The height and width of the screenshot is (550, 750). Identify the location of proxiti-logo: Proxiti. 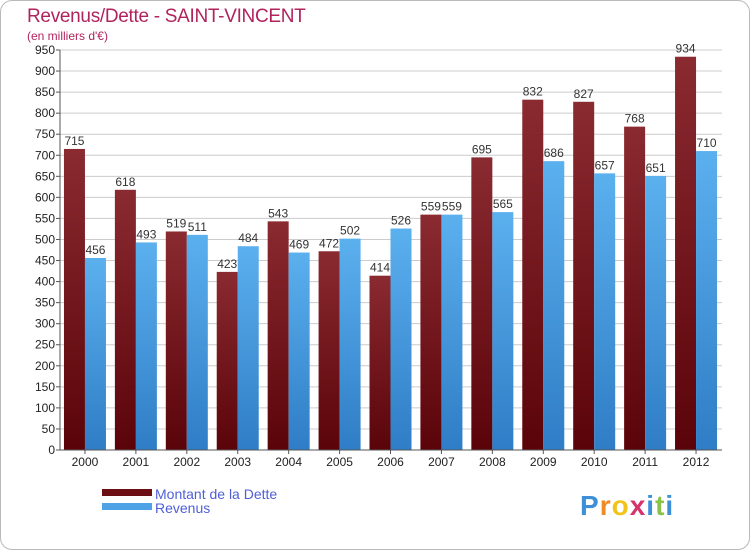
(627, 506).